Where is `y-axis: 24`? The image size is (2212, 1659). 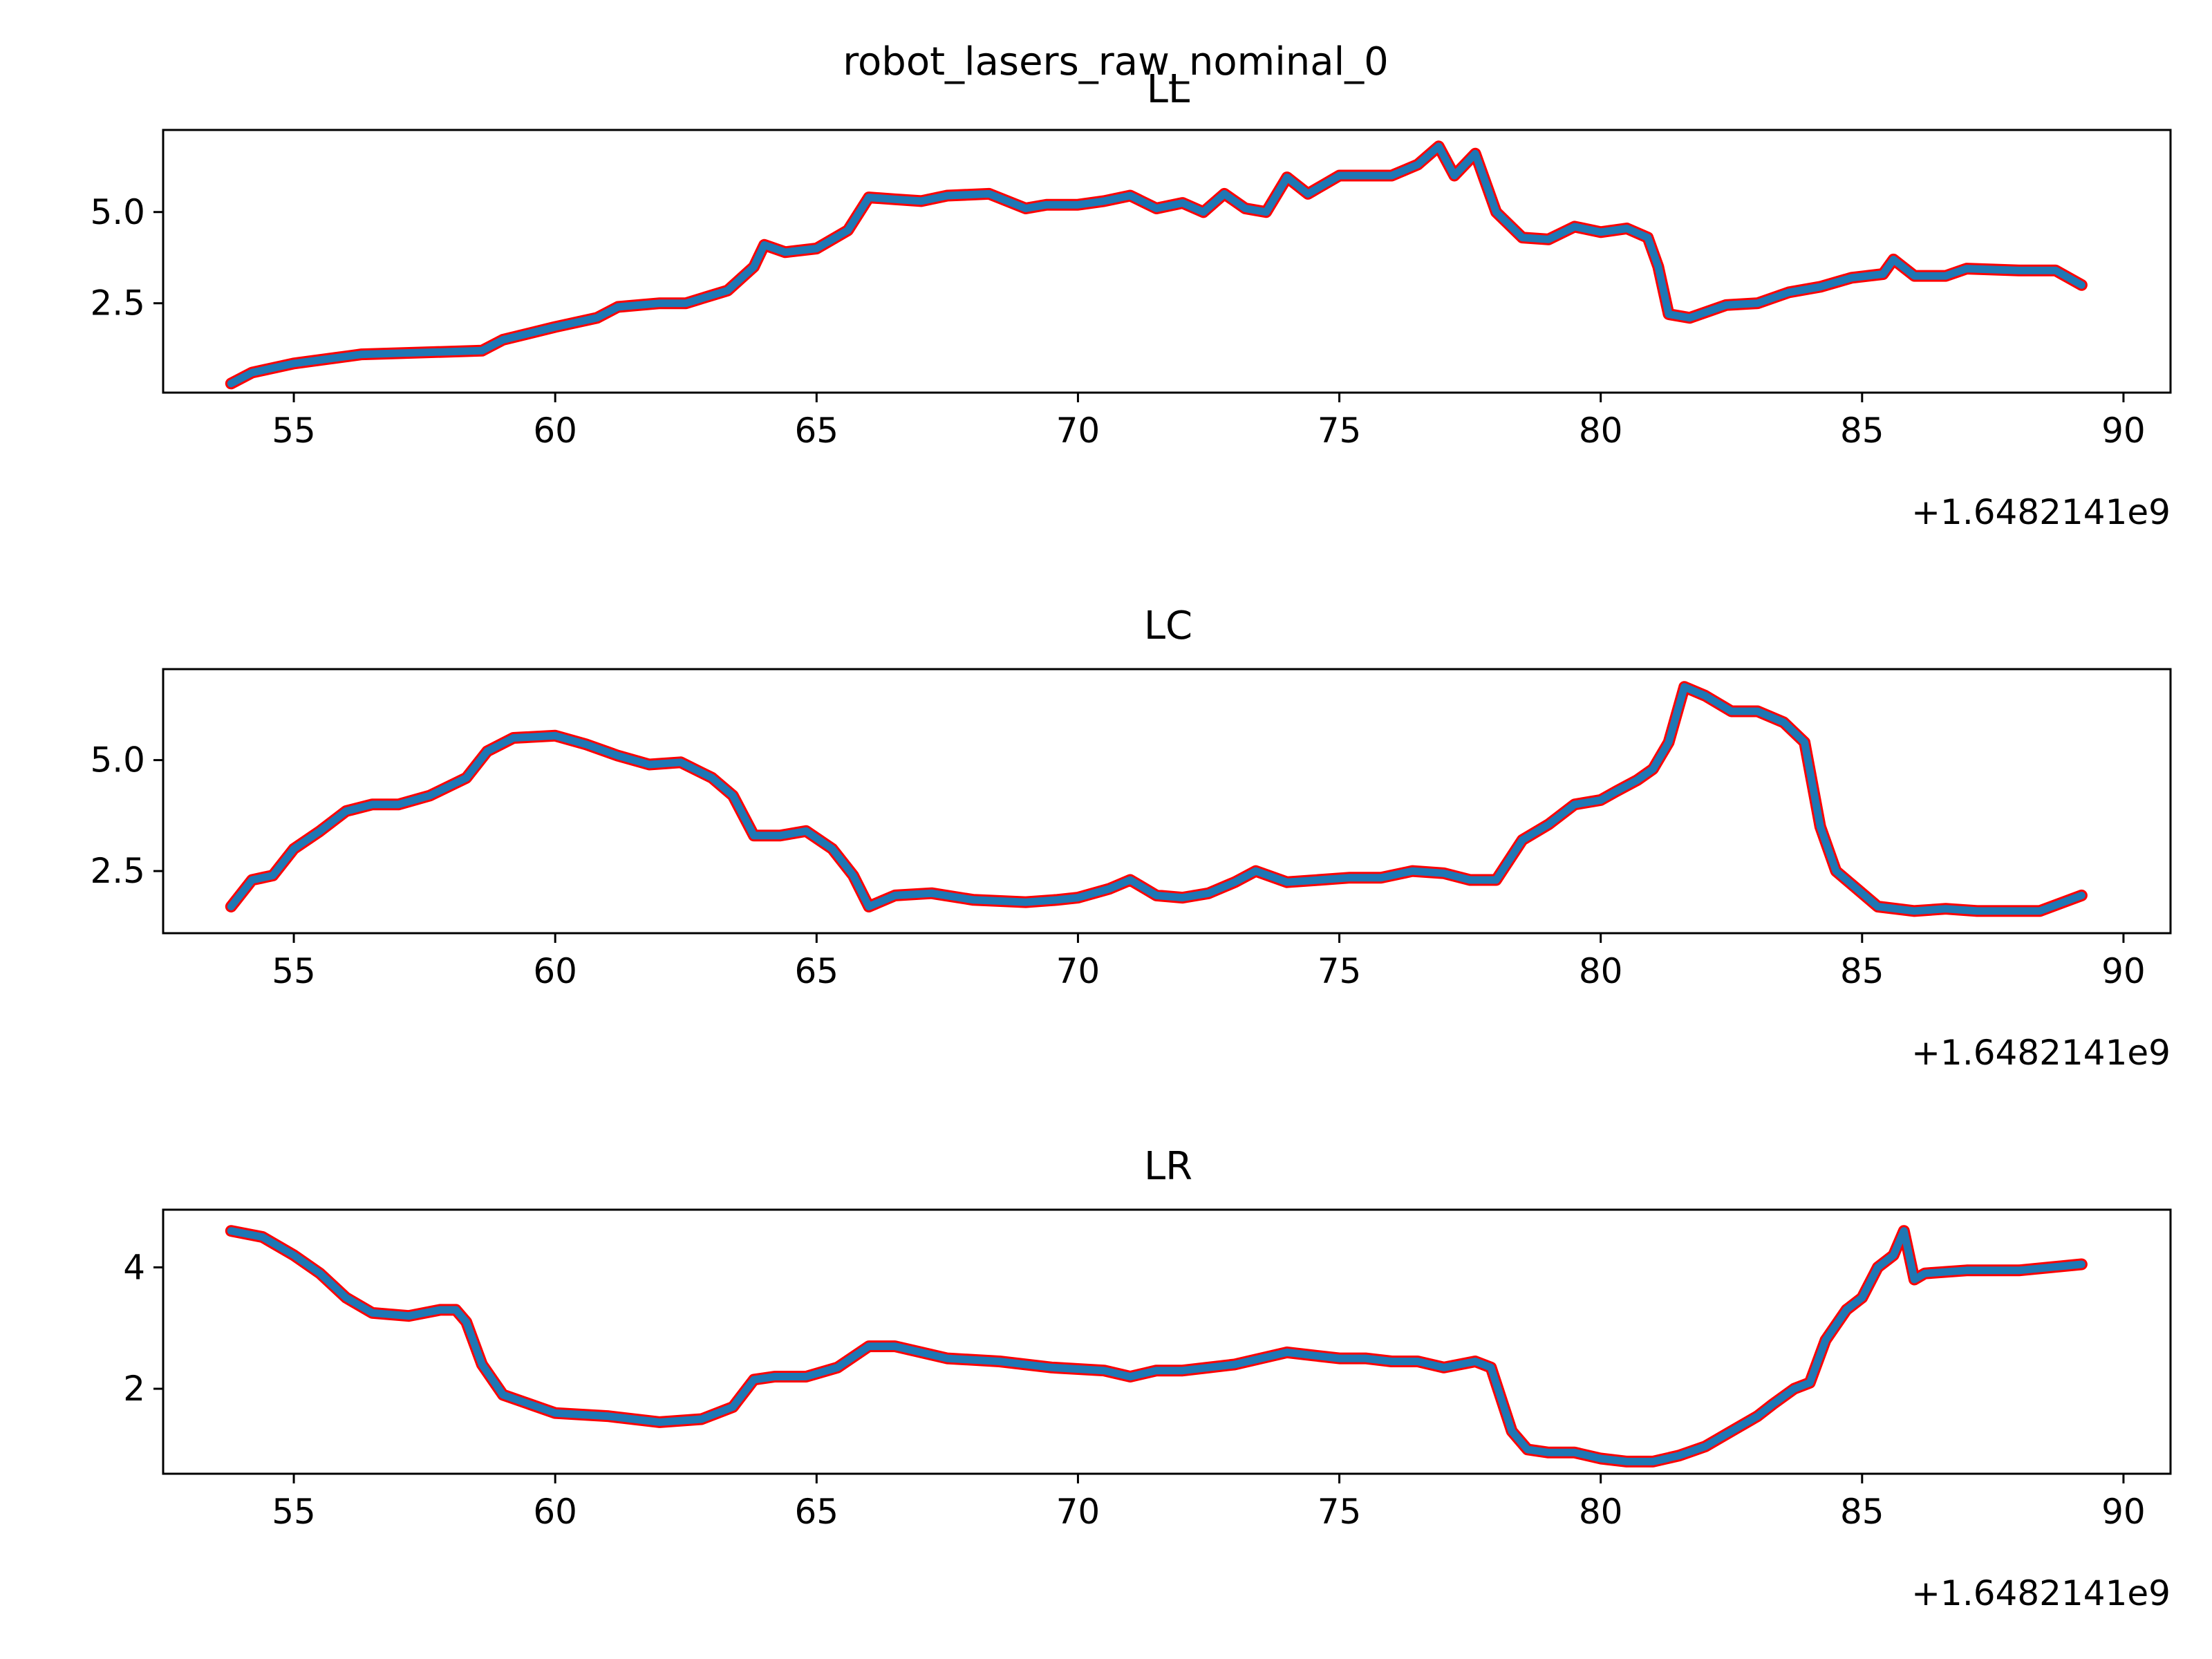 y-axis: 24 is located at coordinates (143, 1328).